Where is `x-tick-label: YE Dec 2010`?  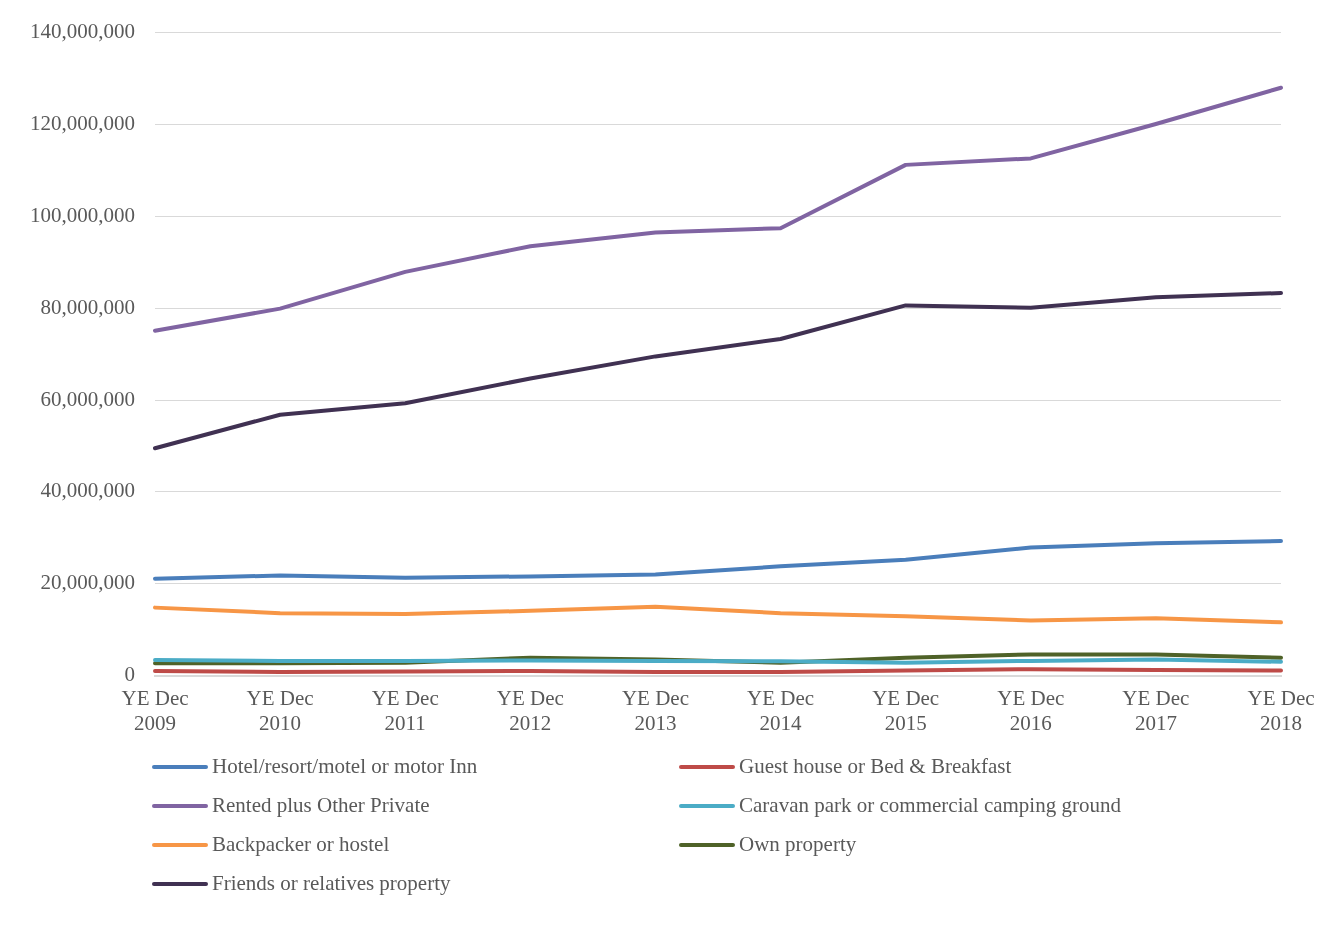 x-tick-label: YE Dec 2010 is located at coordinates (280, 710).